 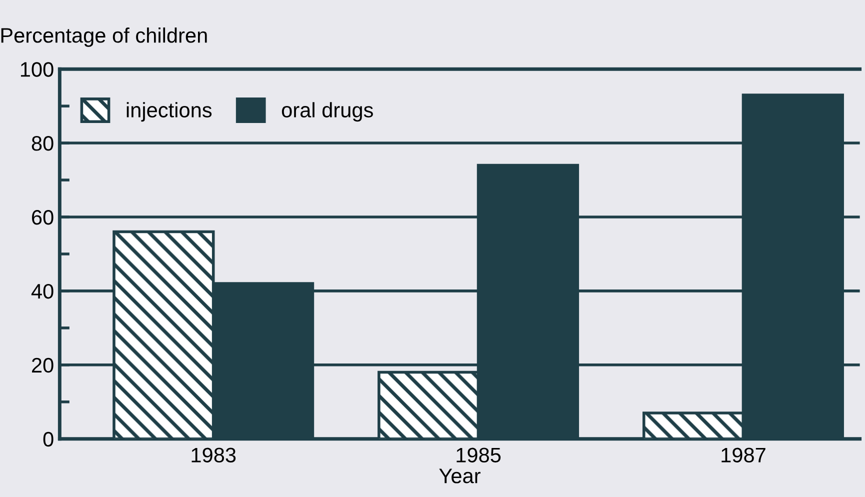 I want to click on legend-label: injections, so click(x=169, y=112).